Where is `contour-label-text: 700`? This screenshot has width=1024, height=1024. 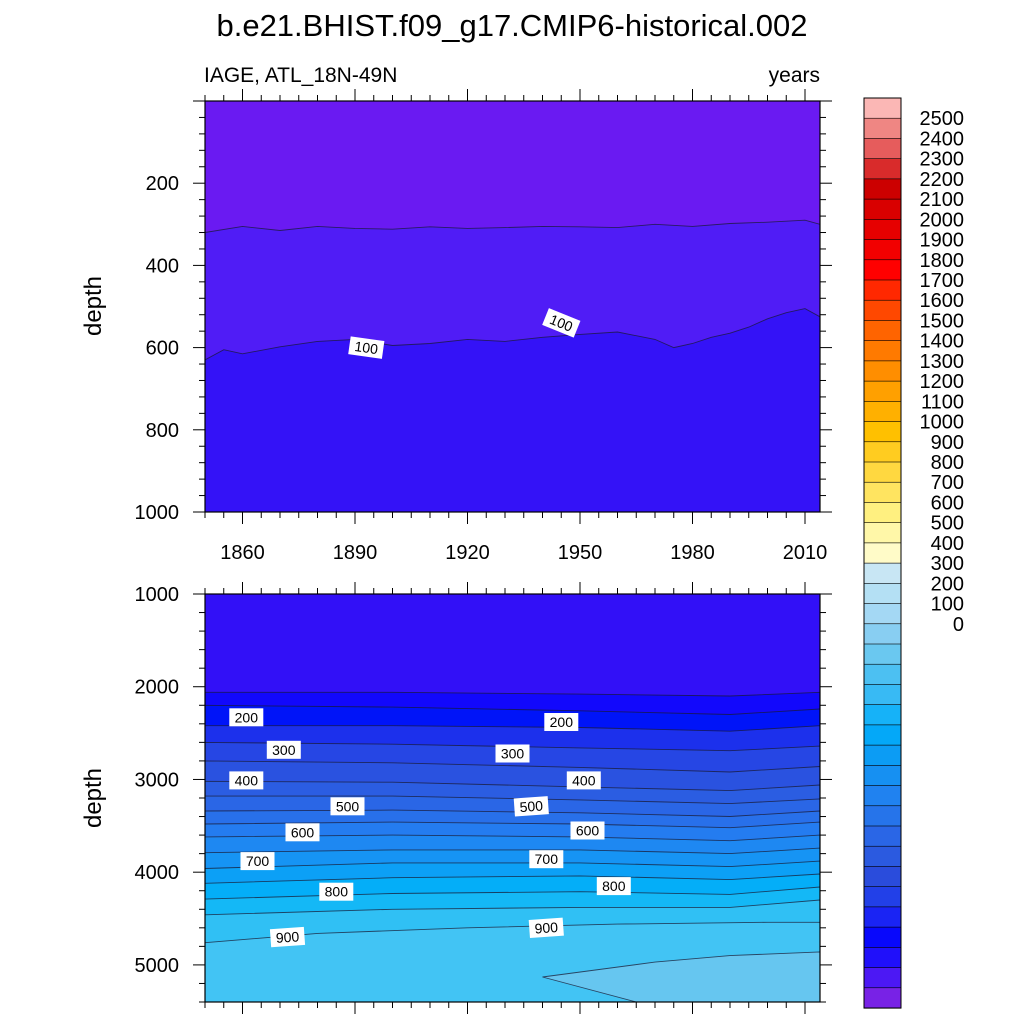
contour-label-text: 700 is located at coordinates (258, 861).